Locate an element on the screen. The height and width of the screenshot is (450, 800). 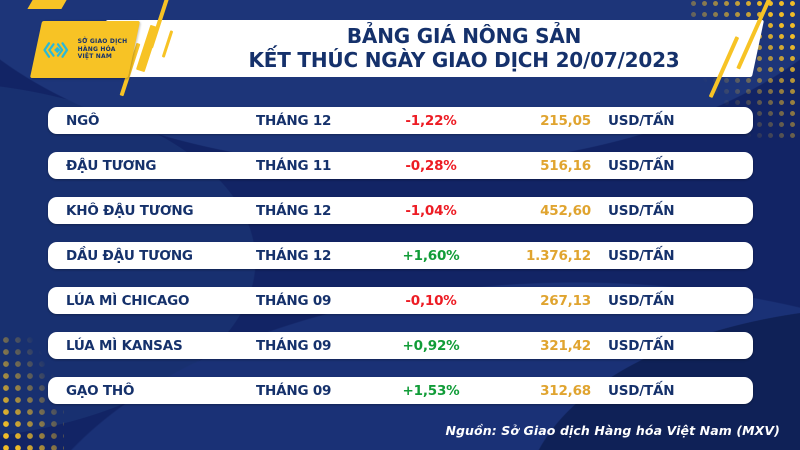
commodity-name: GẠO THÔ is located at coordinates (100, 390).